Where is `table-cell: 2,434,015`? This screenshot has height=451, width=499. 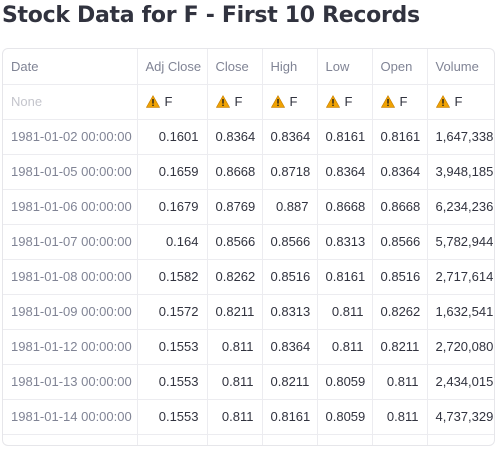 table-cell: 2,434,015 is located at coordinates (460, 382).